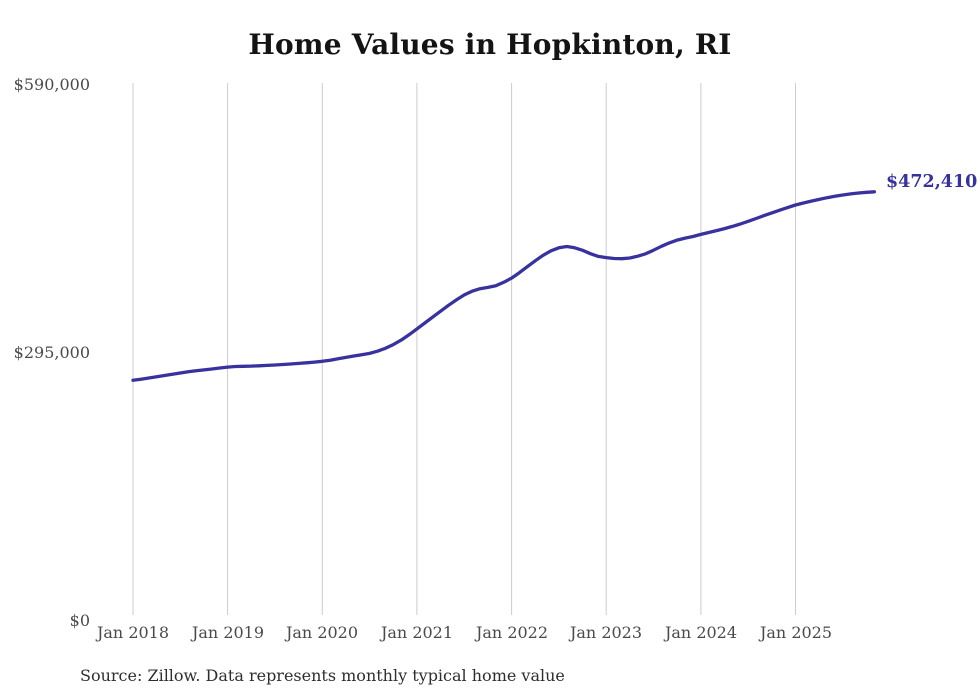  Describe the element at coordinates (51, 352) in the screenshot. I see `y-axis-tick-label: $295,000` at that location.